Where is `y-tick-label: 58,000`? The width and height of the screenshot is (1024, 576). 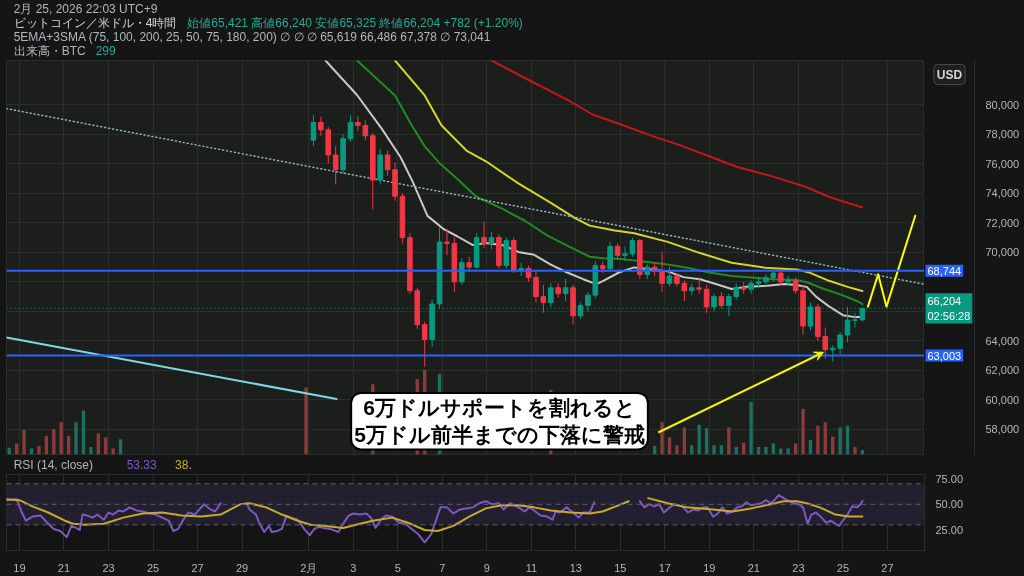
y-tick-label: 58,000 is located at coordinates (1002, 429).